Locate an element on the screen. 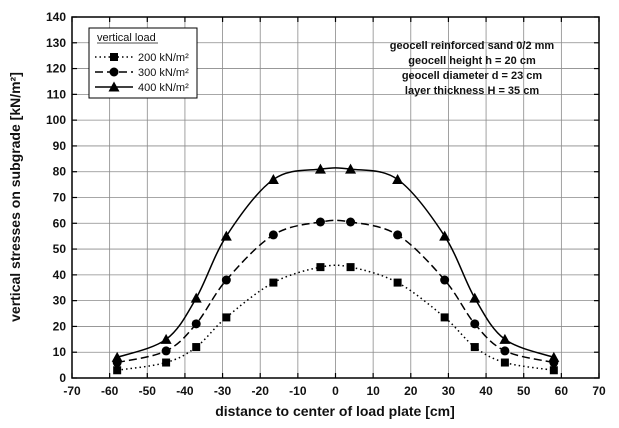 The image size is (619, 428). legend-label: 300 kN/m² is located at coordinates (163, 73).